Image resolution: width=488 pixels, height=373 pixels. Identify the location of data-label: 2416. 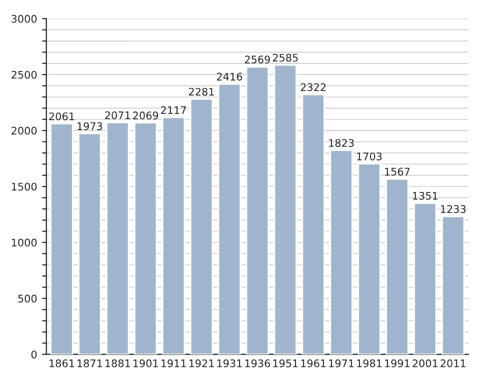
(229, 76).